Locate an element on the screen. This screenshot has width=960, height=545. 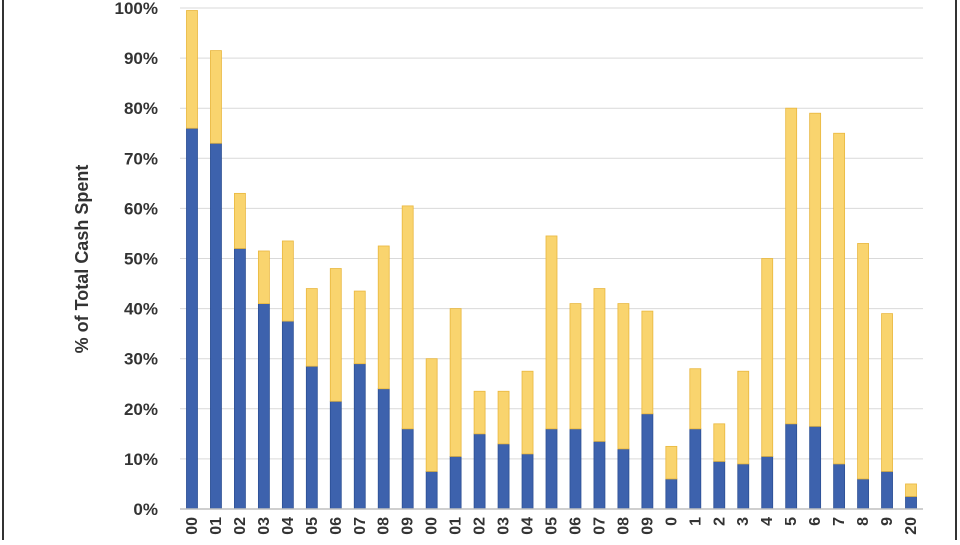
x-tick-label: 5 is located at coordinates (791, 521).